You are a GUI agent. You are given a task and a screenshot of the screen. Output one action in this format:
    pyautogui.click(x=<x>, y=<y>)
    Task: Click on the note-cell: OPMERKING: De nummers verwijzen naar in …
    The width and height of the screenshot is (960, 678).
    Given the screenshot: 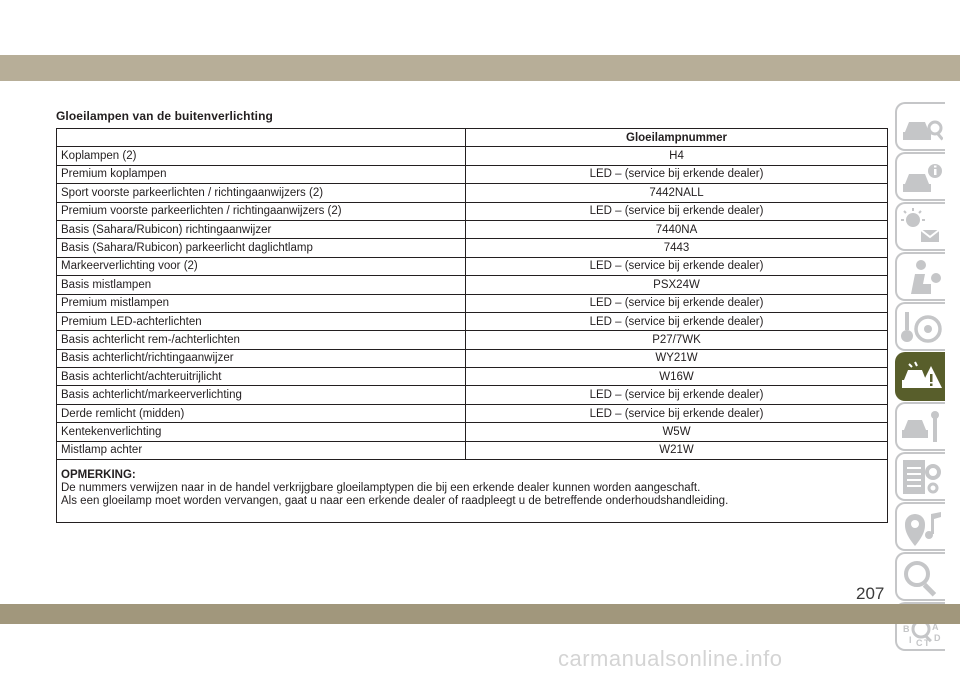 What is the action you would take?
    pyautogui.click(x=472, y=491)
    